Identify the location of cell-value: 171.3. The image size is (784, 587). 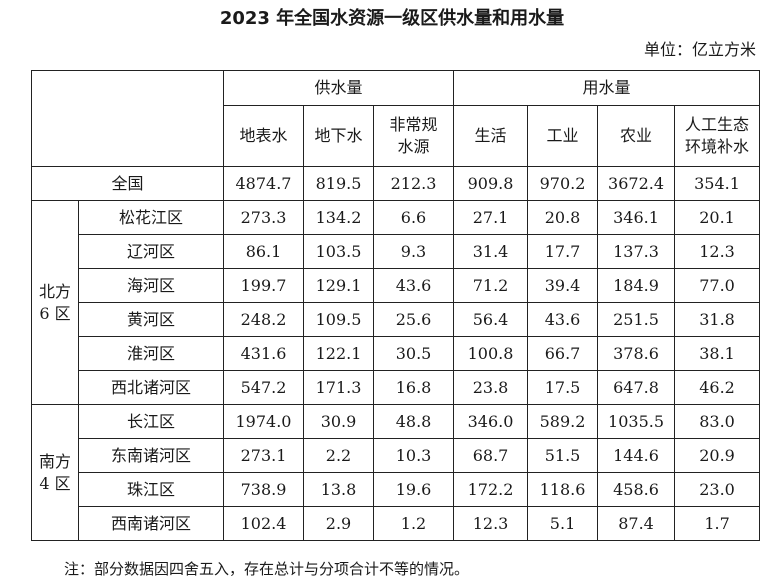
(338, 387).